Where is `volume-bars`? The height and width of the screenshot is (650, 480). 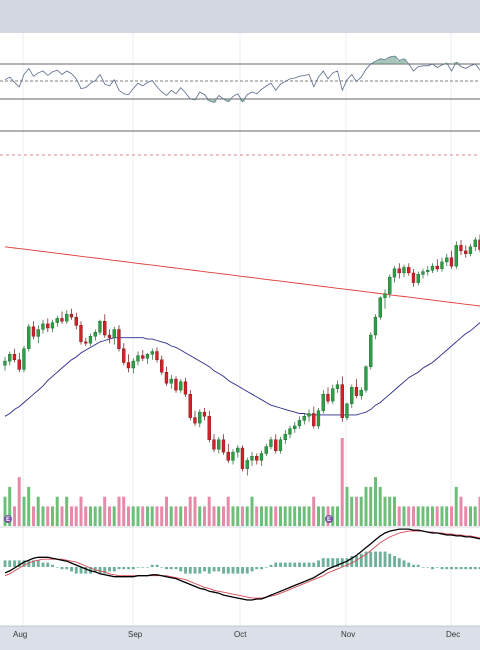 volume-bars is located at coordinates (241, 482).